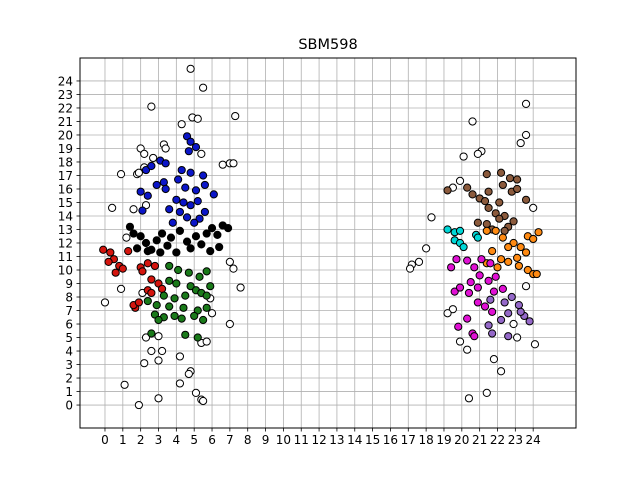  Describe the element at coordinates (65, 135) in the screenshot. I see `y-tick-label: 20` at that location.